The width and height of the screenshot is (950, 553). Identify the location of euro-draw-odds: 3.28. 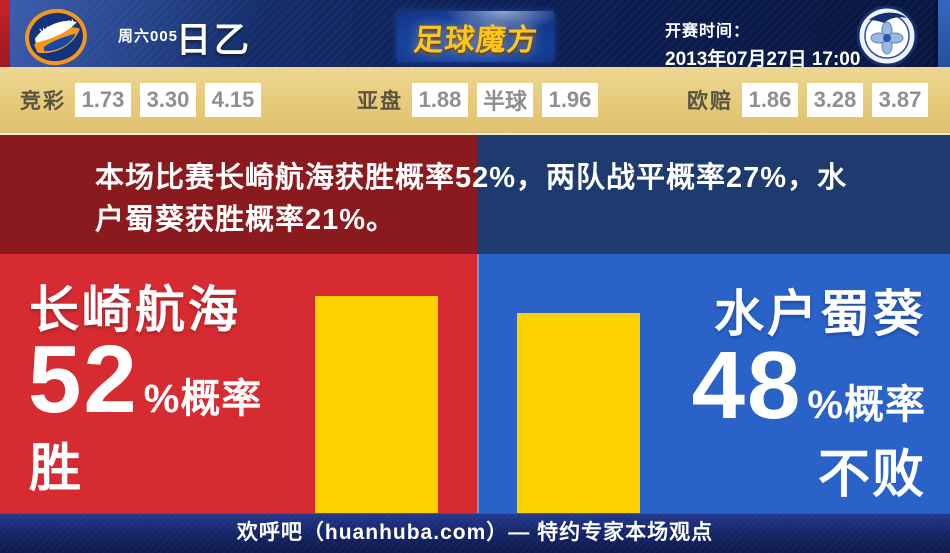
(835, 100).